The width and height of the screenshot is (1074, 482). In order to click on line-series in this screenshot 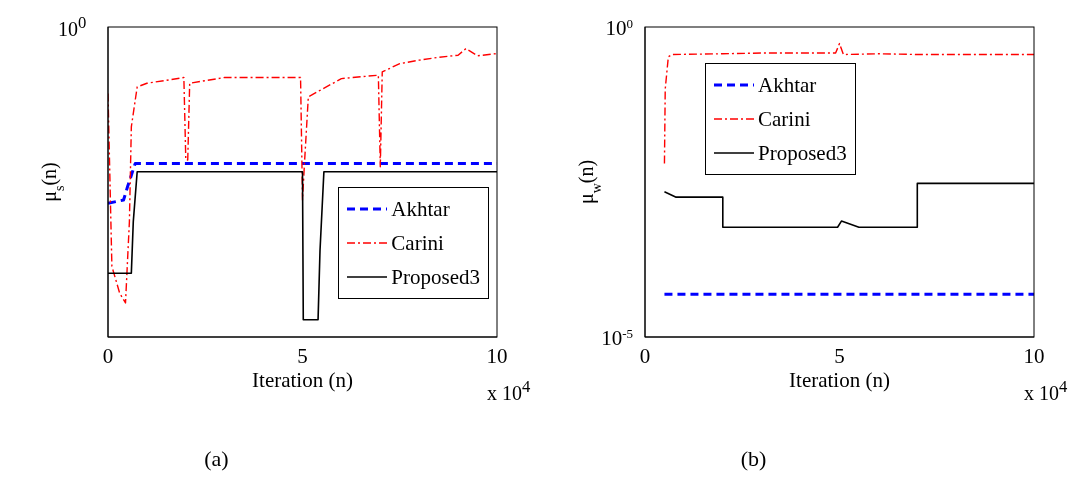, I will do `click(848, 103)`.